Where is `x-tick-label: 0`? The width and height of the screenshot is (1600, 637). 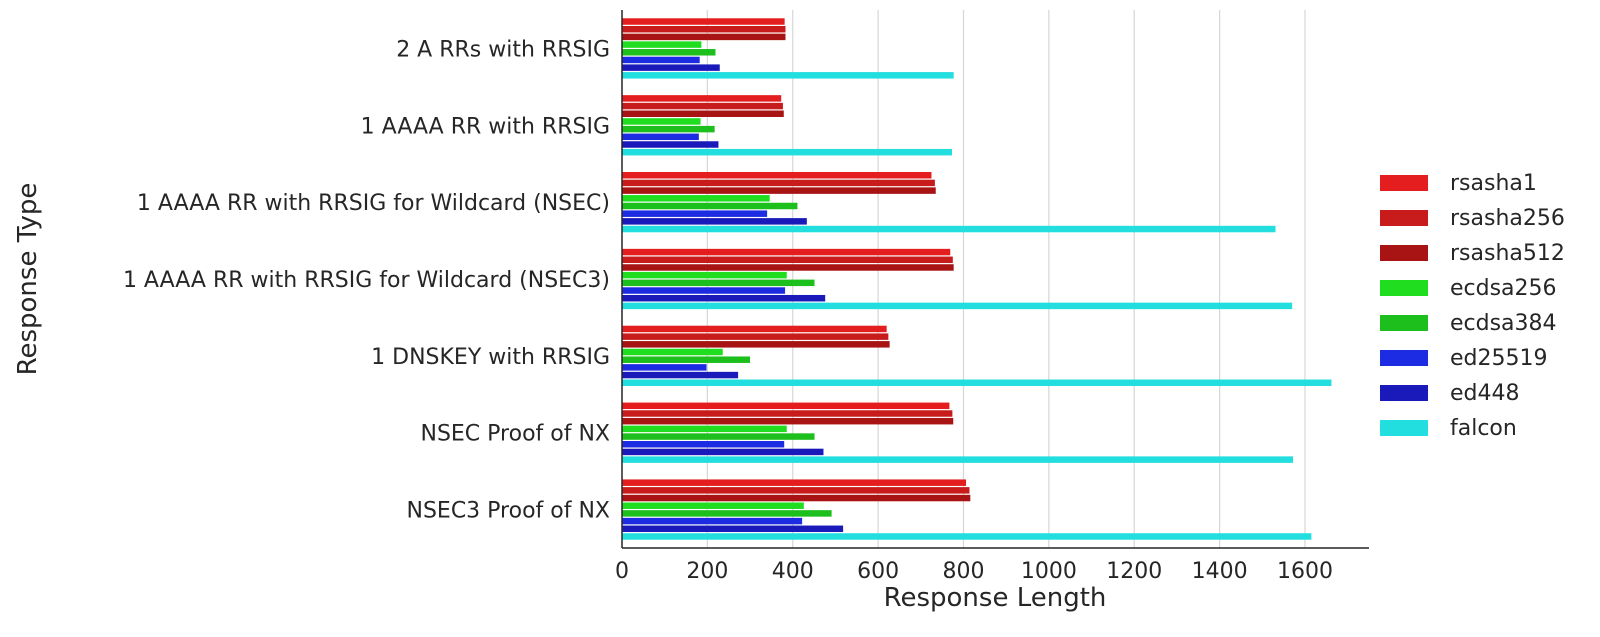
x-tick-label: 0 is located at coordinates (622, 571).